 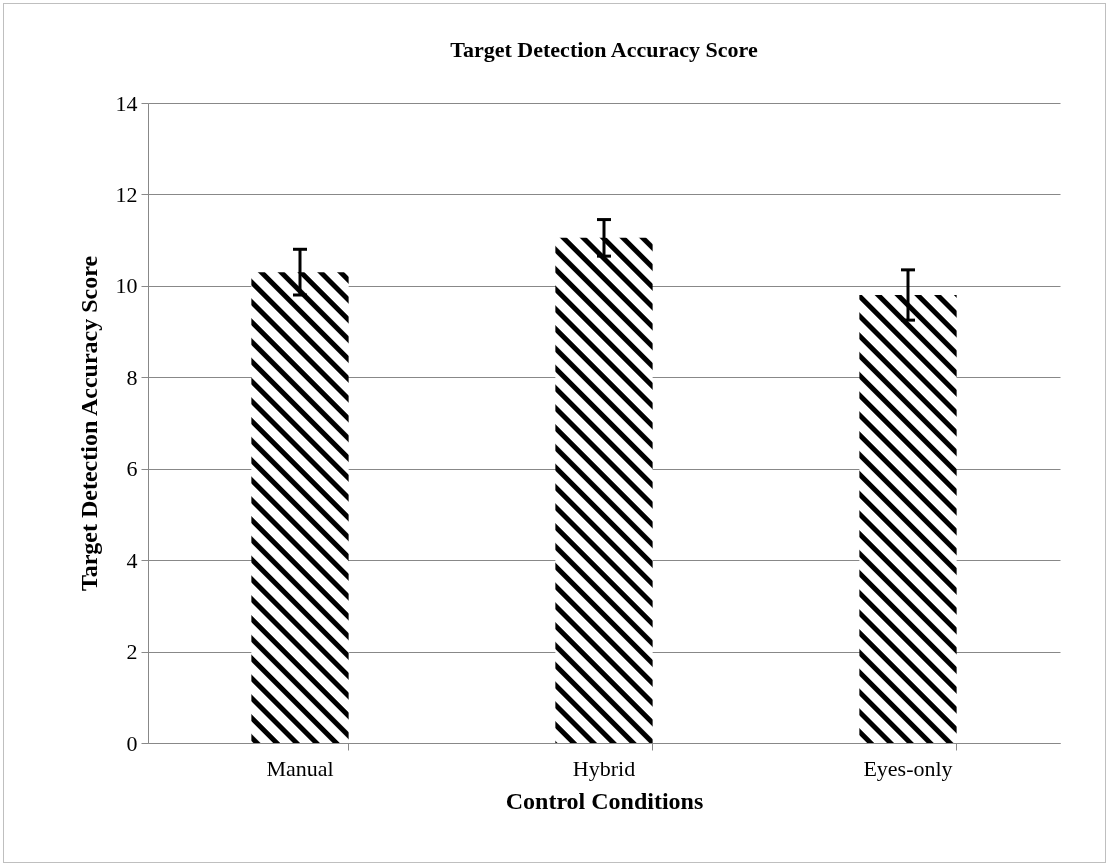 I want to click on y-tick-label: 14, so click(x=126, y=103).